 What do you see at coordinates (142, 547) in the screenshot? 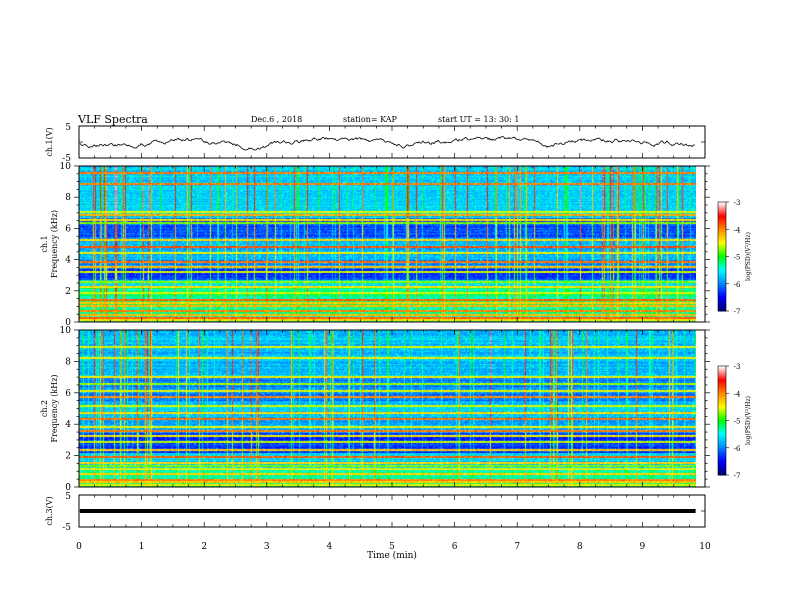
I see `x-tick-label: 1` at bounding box center [142, 547].